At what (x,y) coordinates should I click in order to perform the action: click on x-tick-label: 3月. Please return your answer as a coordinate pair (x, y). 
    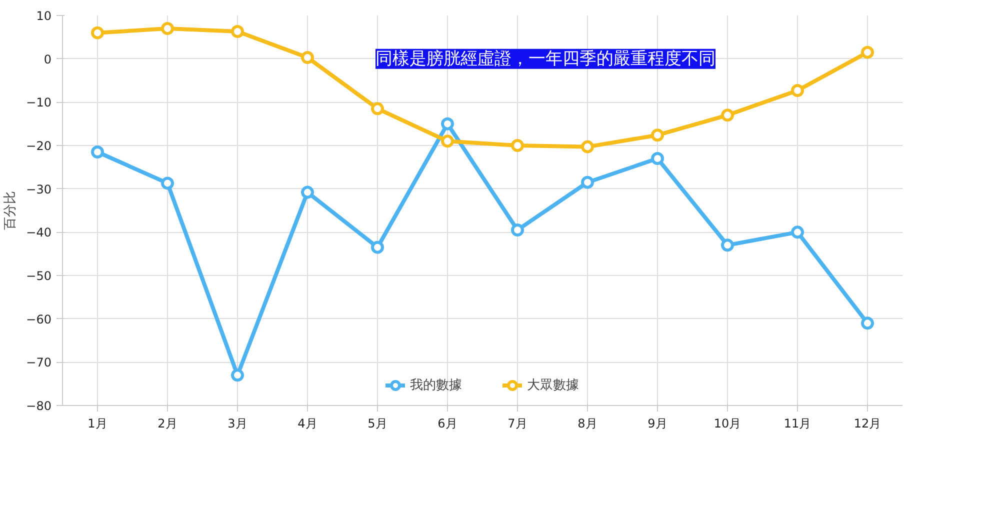
    Looking at the image, I should click on (238, 423).